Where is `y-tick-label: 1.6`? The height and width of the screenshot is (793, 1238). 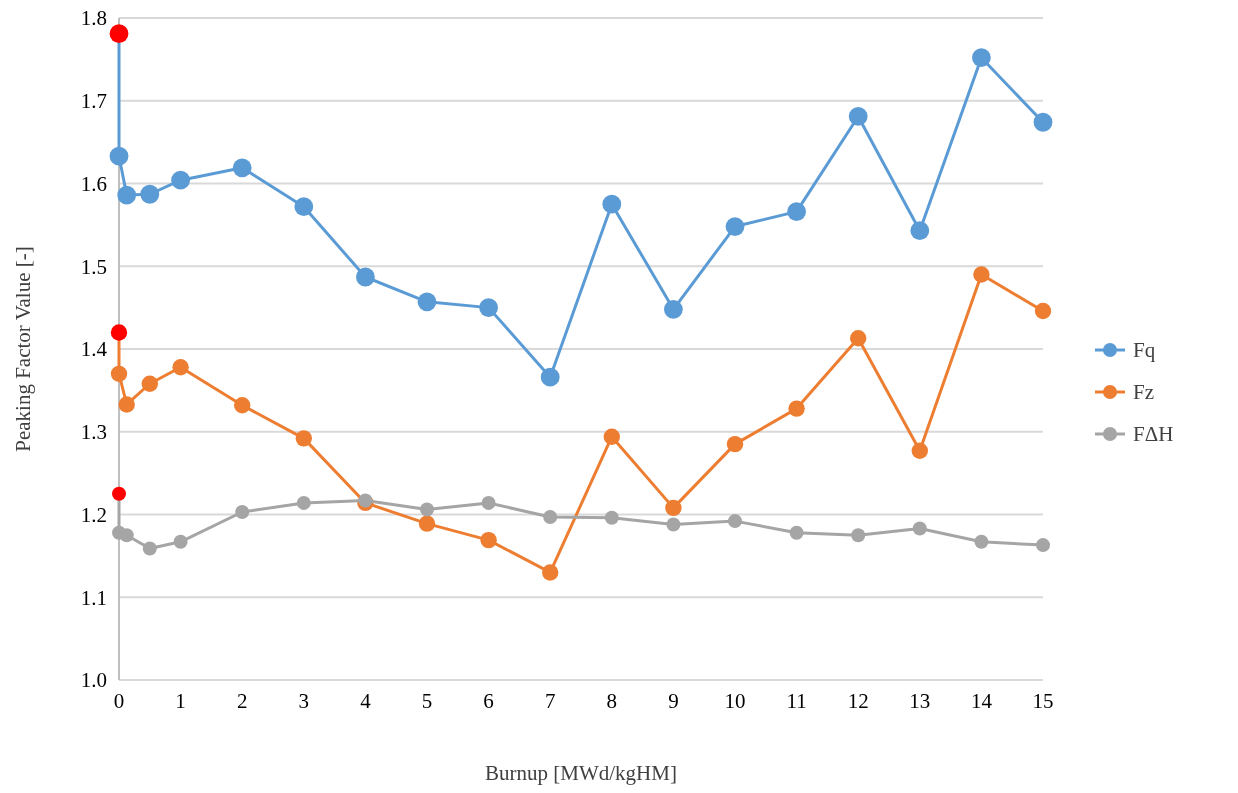 y-tick-label: 1.6 is located at coordinates (93, 183).